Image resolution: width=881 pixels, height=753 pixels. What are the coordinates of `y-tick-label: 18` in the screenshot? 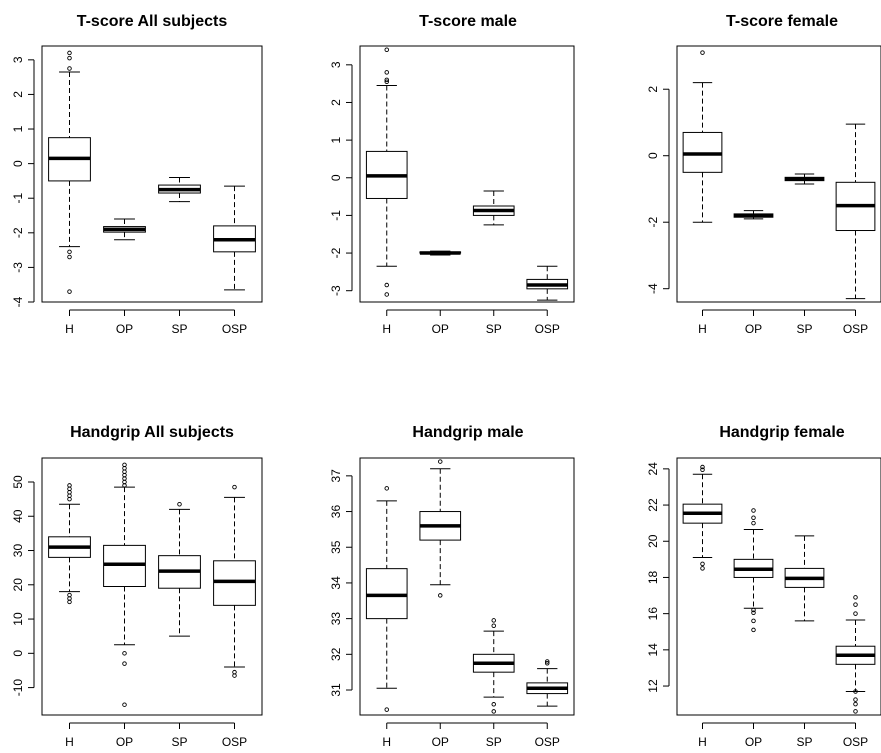 It's located at (653, 577).